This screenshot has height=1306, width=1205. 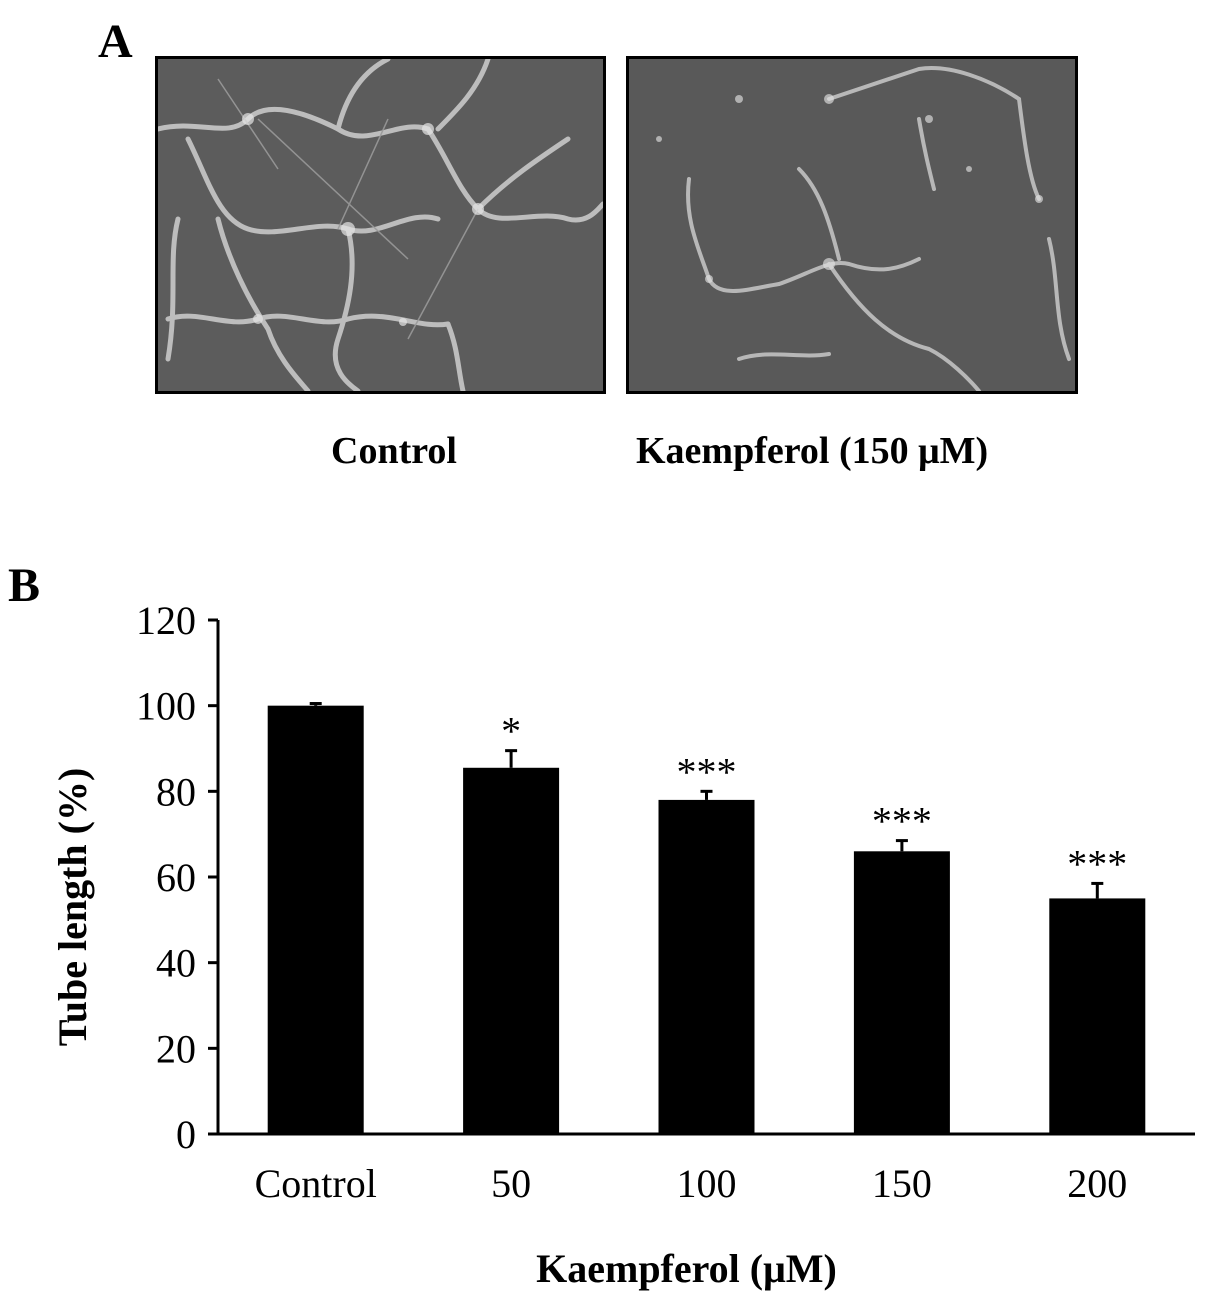 What do you see at coordinates (511, 731) in the screenshot?
I see `significance-mark: *` at bounding box center [511, 731].